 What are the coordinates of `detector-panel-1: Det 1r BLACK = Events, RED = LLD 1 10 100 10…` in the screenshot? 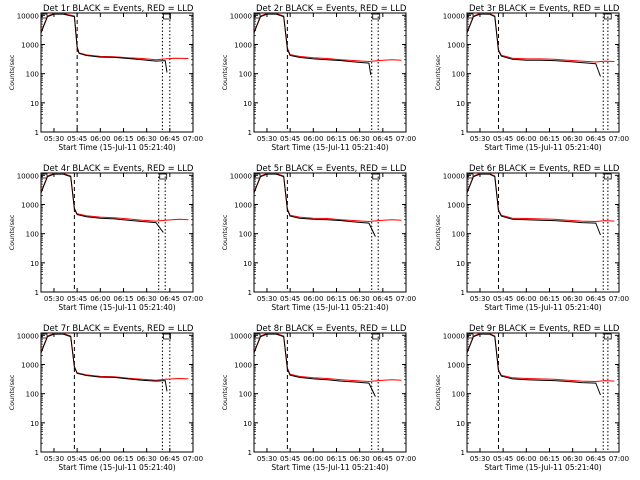 It's located at (105, 78).